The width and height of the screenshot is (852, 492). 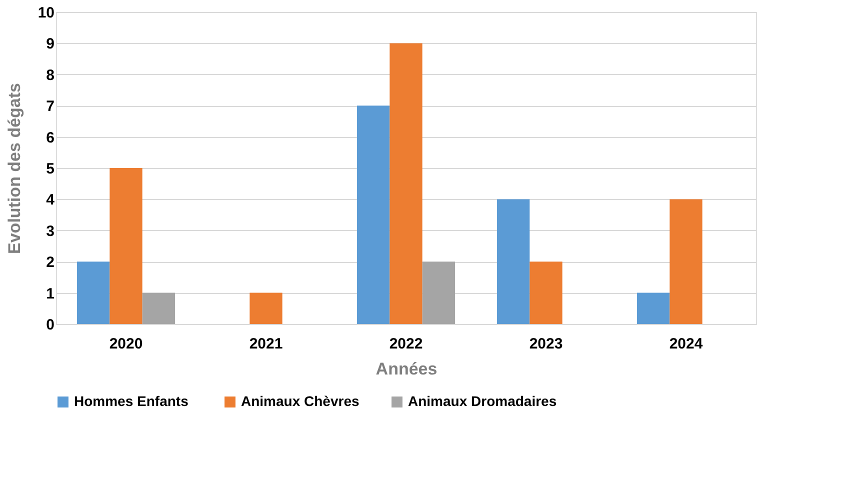 What do you see at coordinates (46, 13) in the screenshot?
I see `y-tick-label: 10` at bounding box center [46, 13].